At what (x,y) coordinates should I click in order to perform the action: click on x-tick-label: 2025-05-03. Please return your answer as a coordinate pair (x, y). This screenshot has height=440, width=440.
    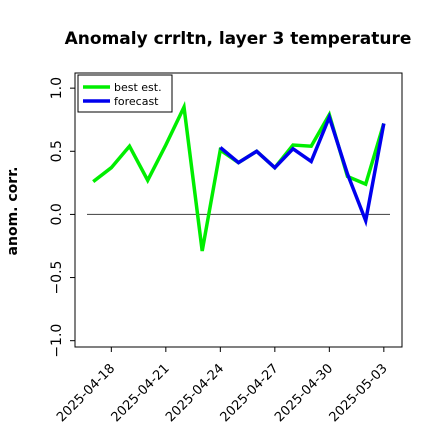
    Looking at the image, I should click on (359, 393).